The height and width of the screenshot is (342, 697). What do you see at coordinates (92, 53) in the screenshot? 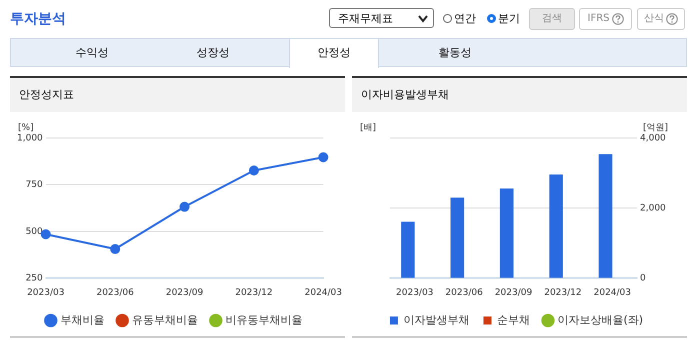
I see `text: 수익성` at bounding box center [92, 53].